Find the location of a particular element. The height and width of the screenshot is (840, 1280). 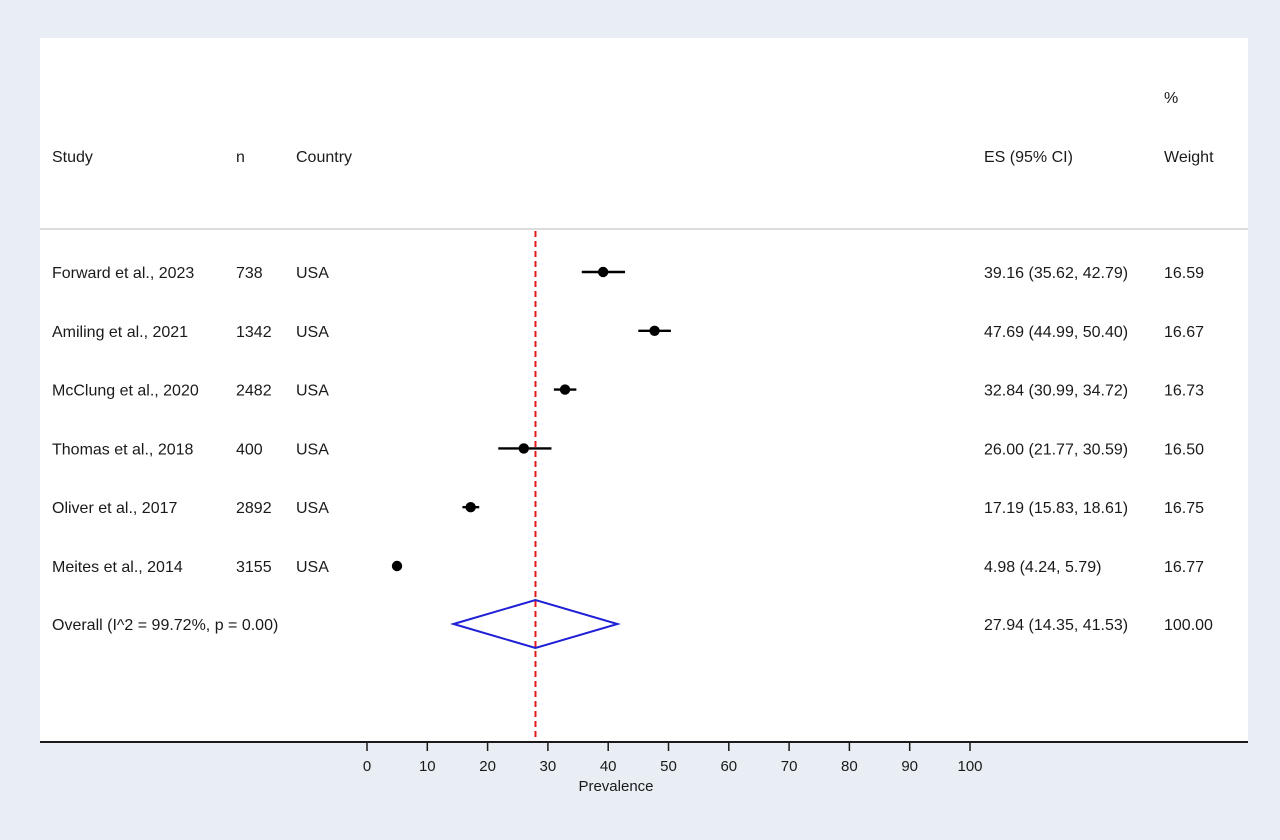

study-es: 4.98 (4.24, 5.79) is located at coordinates (1042, 567).